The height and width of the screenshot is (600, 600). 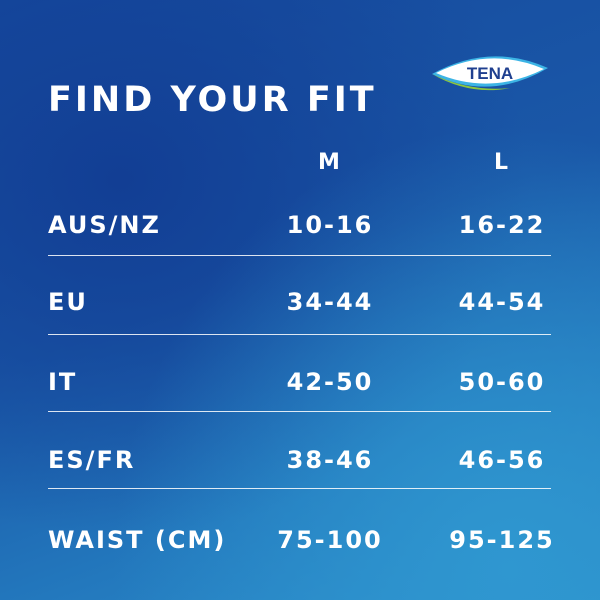 What do you see at coordinates (330, 460) in the screenshot?
I see `size-m: 38-46` at bounding box center [330, 460].